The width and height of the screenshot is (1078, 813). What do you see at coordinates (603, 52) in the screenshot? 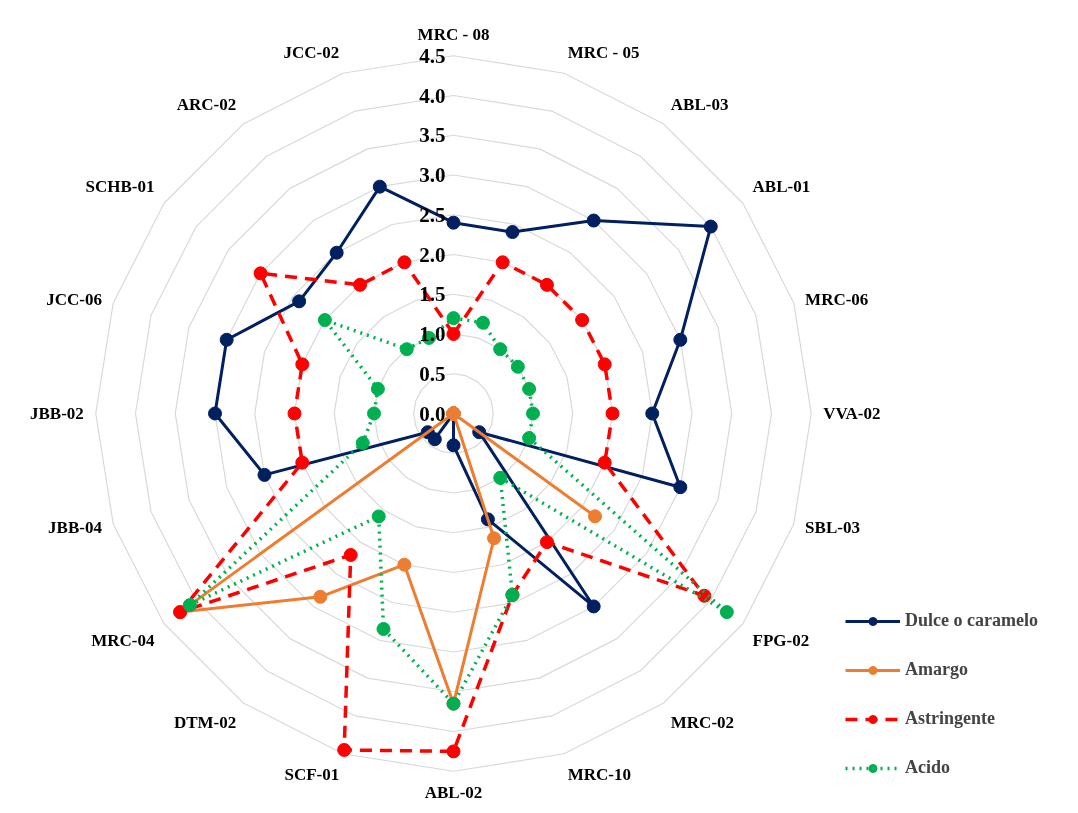
I see `spoke-label: MRC - 05` at bounding box center [603, 52].